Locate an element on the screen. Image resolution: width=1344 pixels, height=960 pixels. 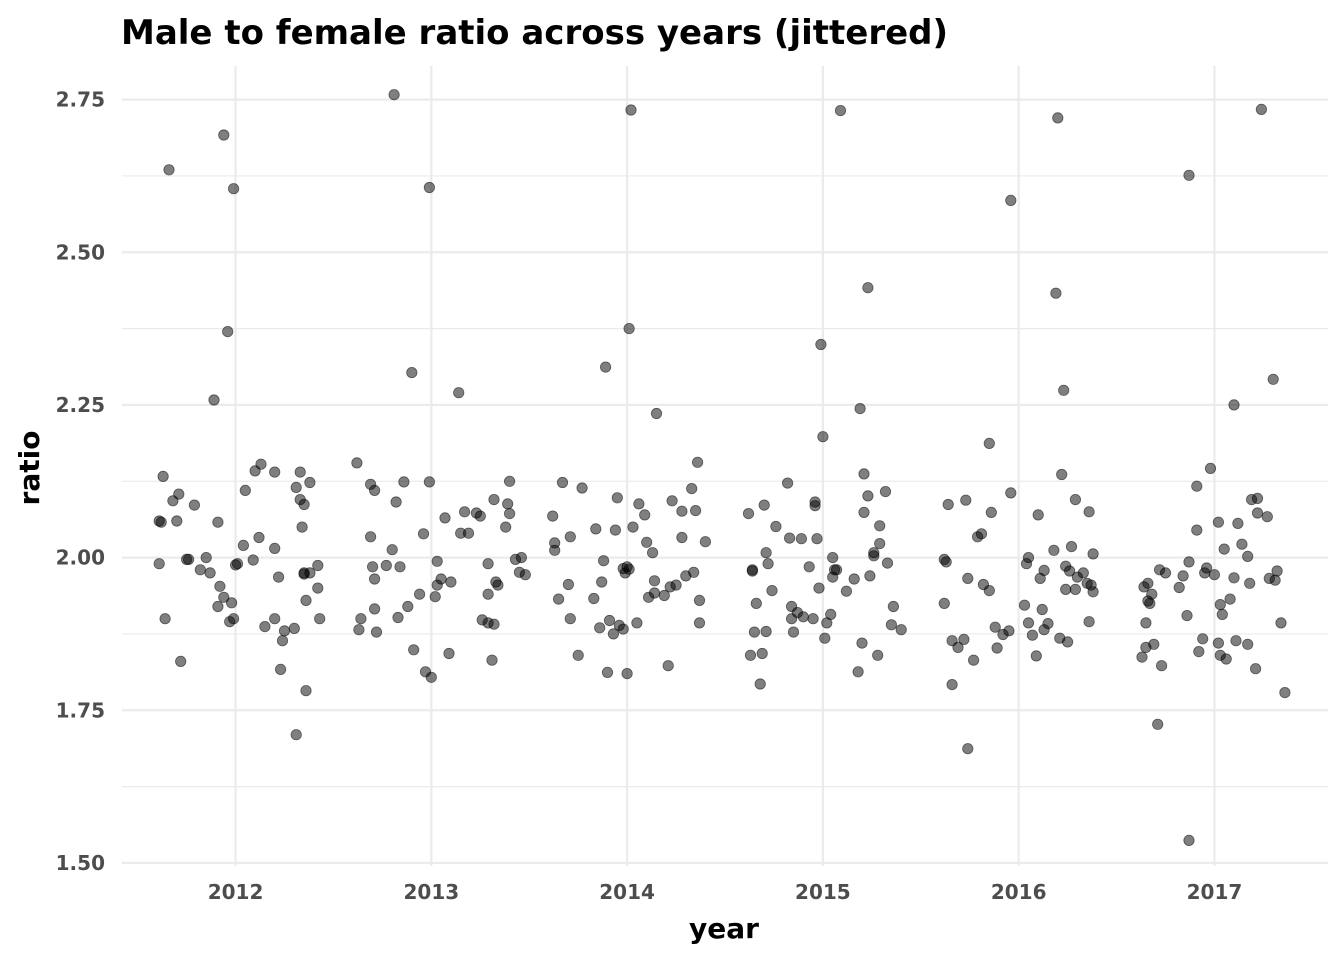
x-tick-label-2: 2014 is located at coordinates (627, 892).